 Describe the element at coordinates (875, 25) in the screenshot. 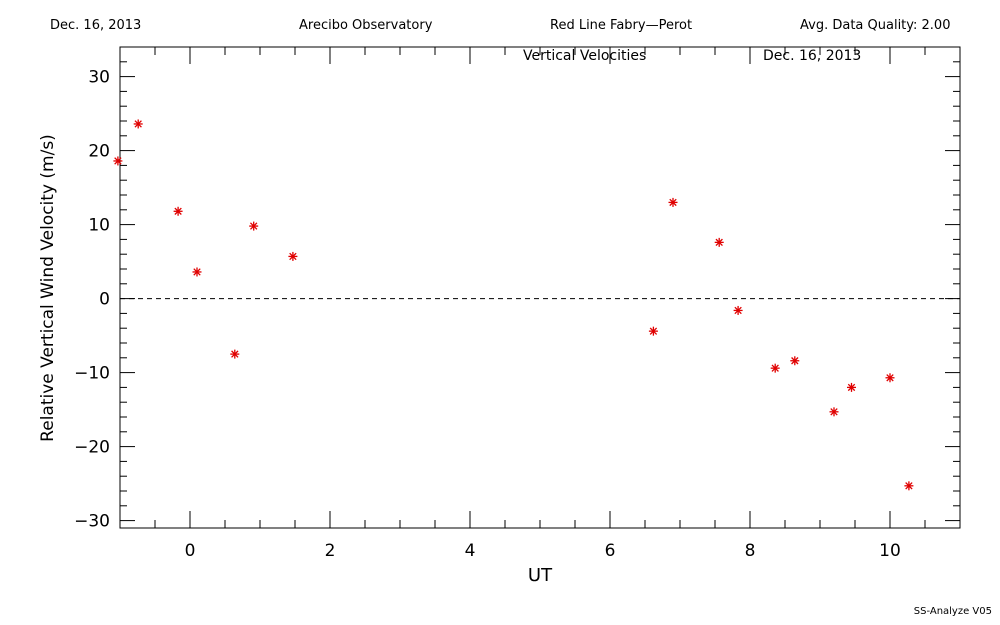

I see `header-quality: Avg. Data Quality: 2.00` at that location.